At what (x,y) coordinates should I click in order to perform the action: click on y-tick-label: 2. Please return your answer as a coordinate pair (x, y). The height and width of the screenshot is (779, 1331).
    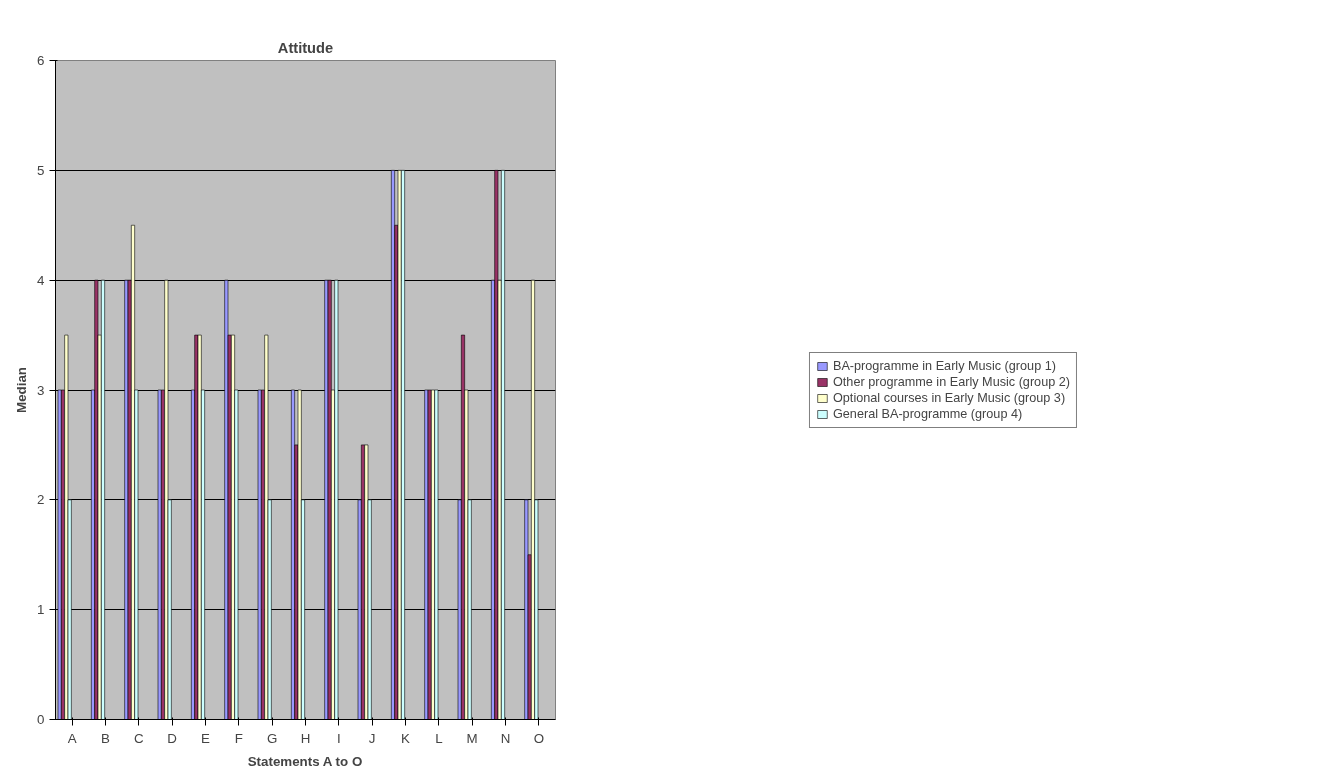
    Looking at the image, I should click on (41, 500).